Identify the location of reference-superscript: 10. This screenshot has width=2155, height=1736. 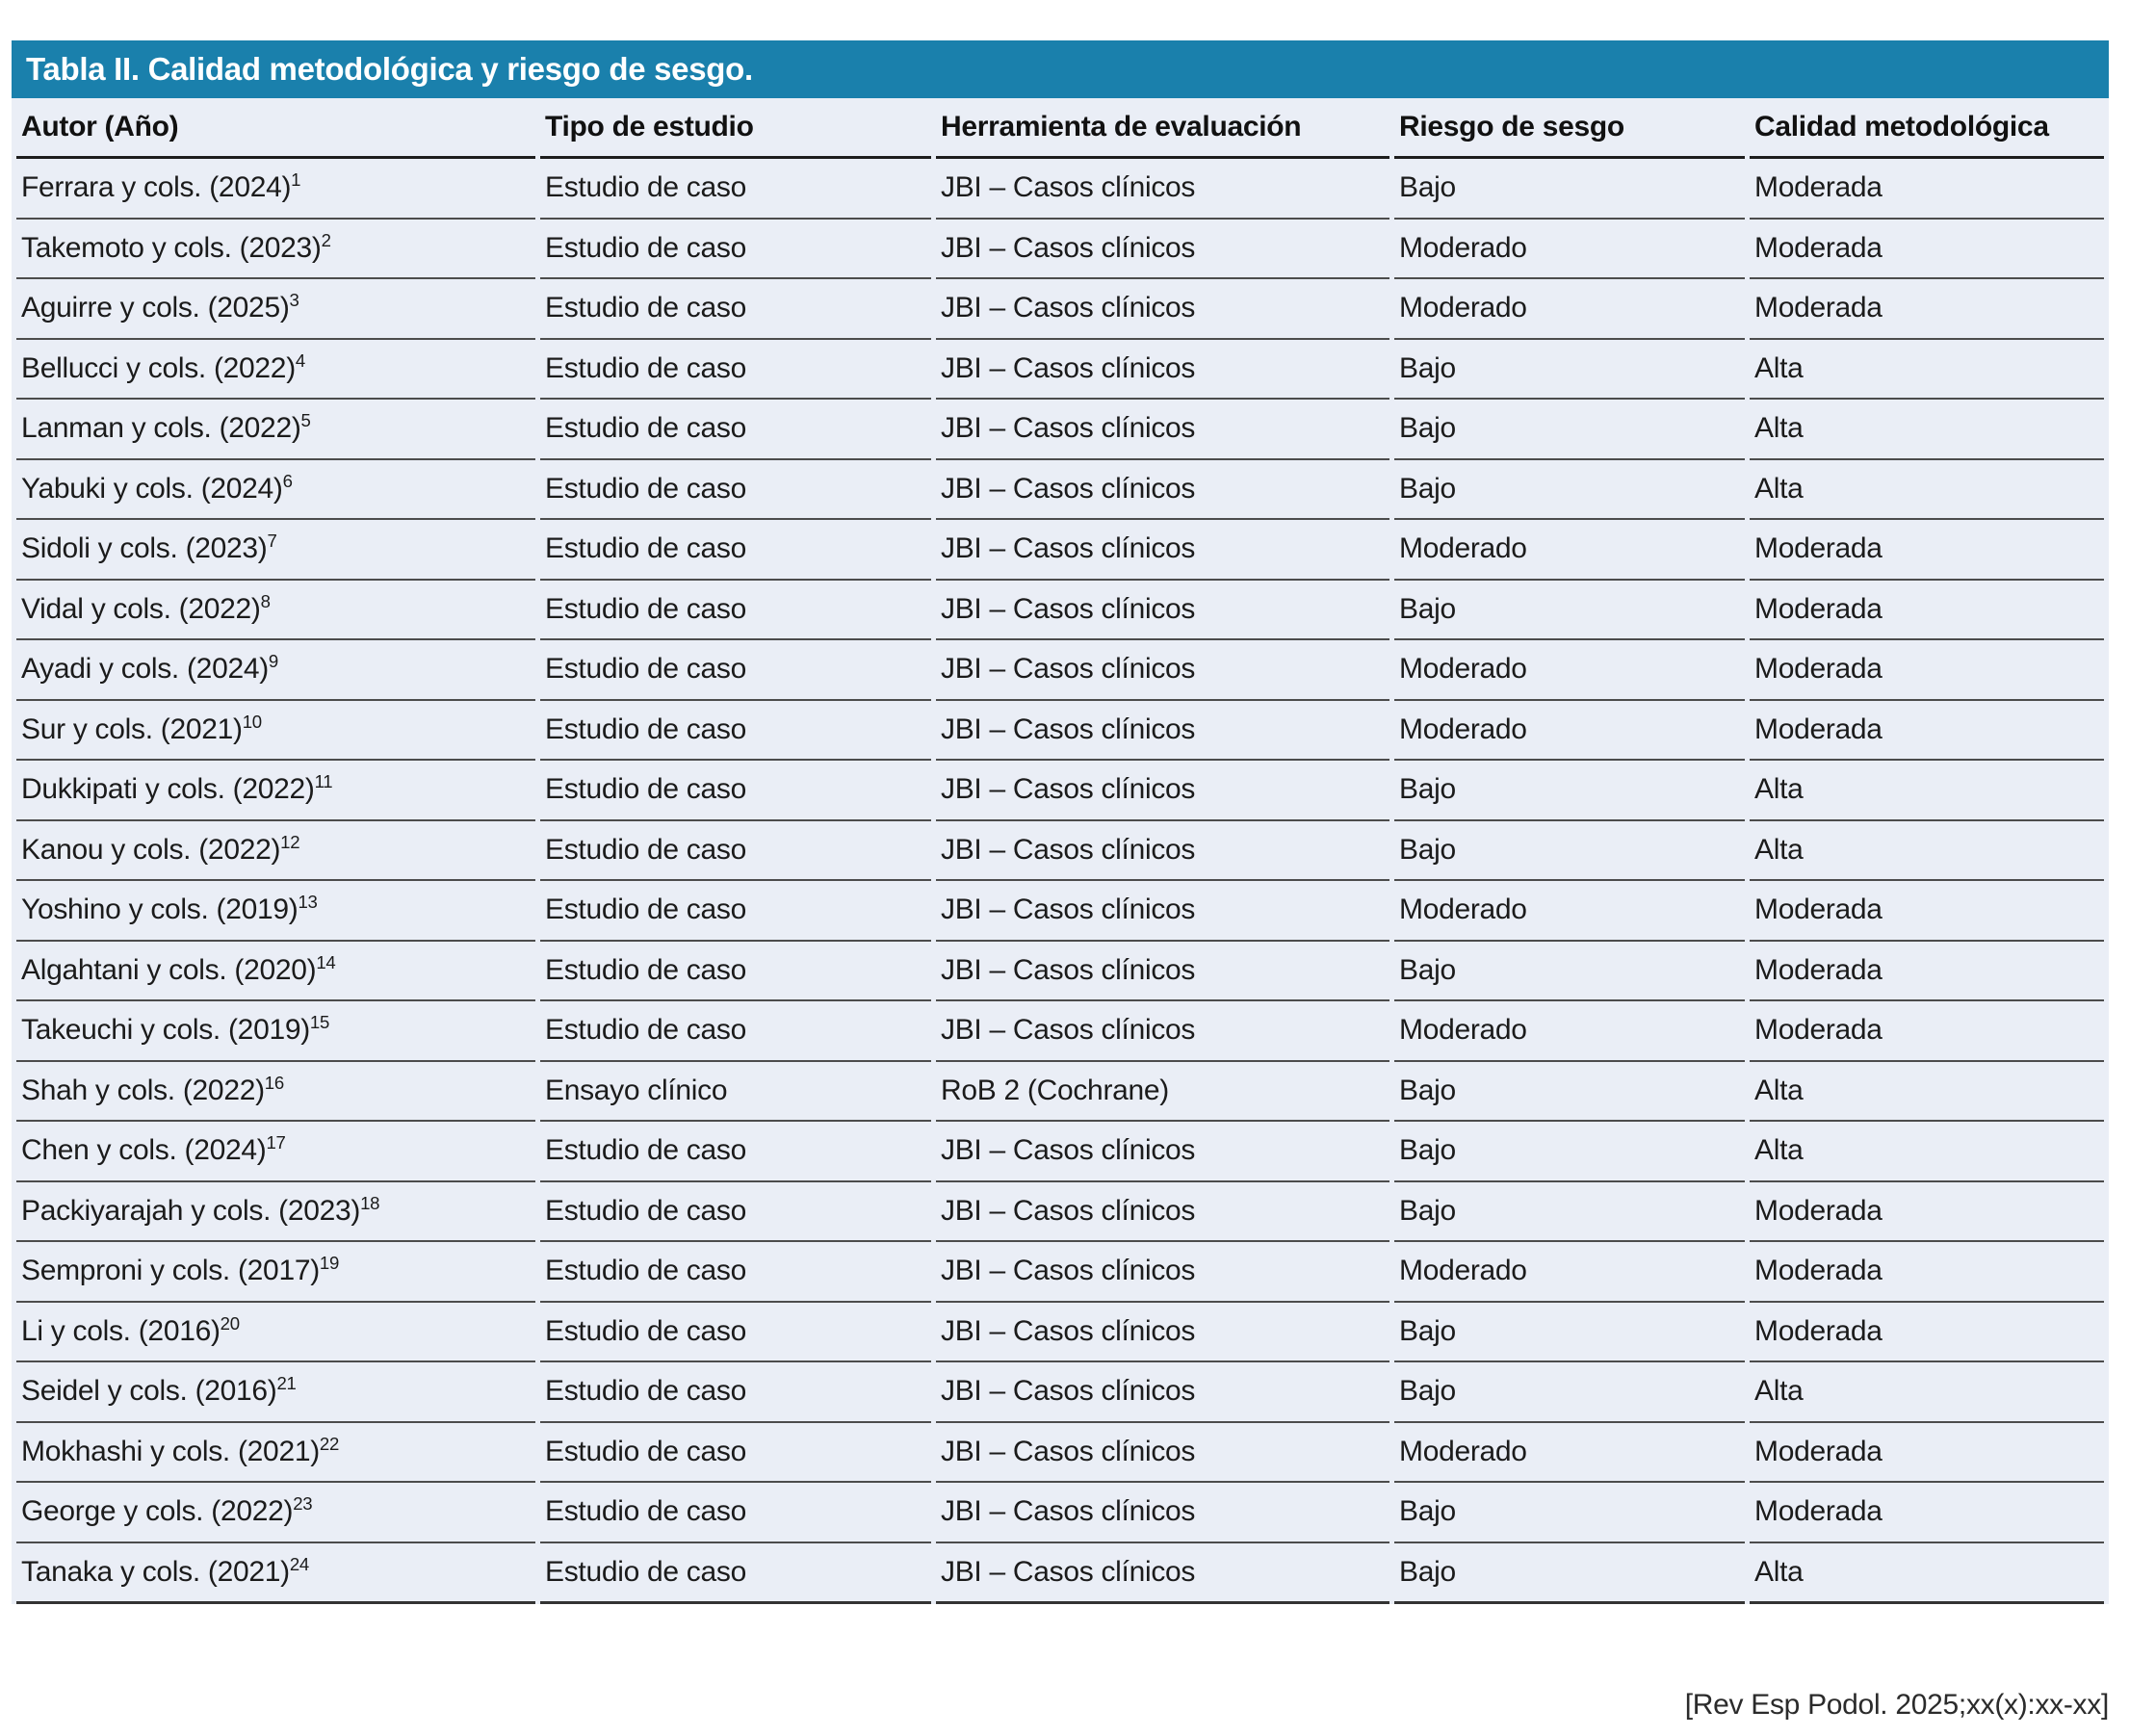
(252, 722).